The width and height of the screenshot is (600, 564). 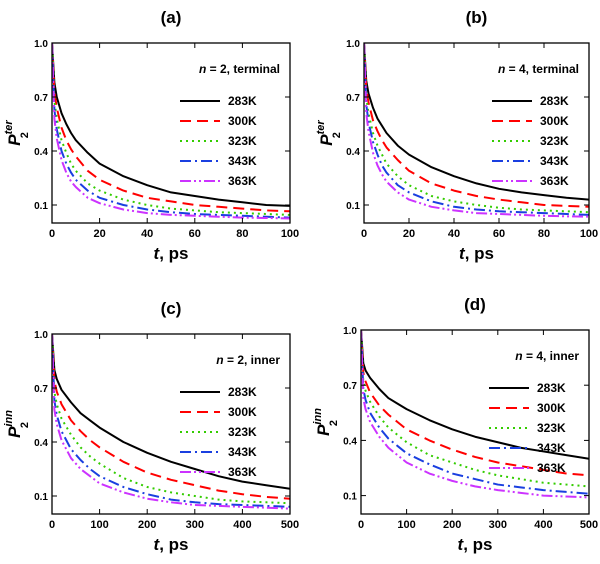 I want to click on panel-annotation: n = 2, inner, so click(x=248, y=360).